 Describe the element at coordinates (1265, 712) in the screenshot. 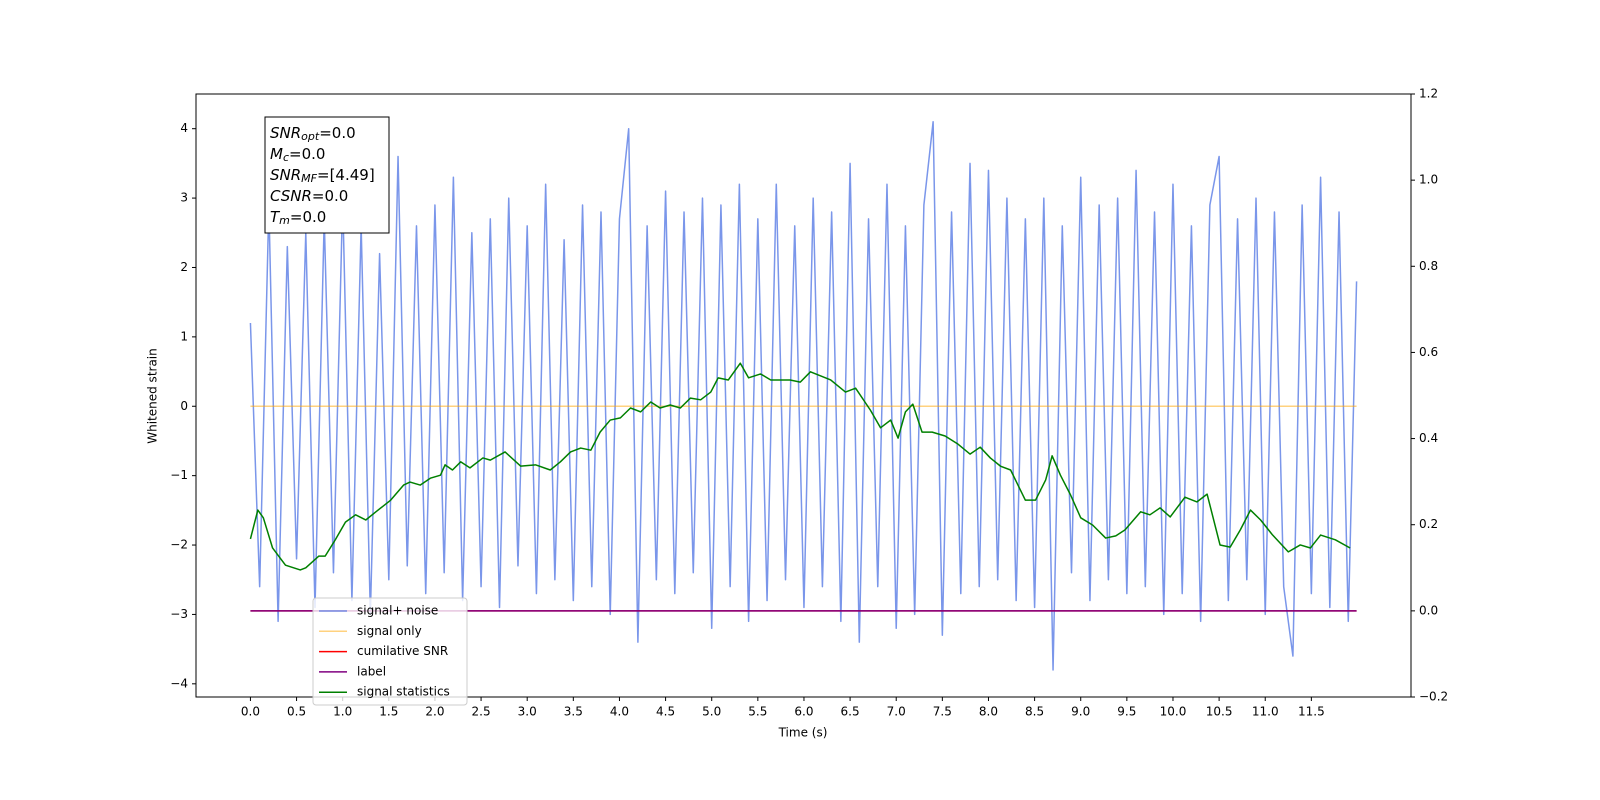

I see `x-tick-label: 11.0` at that location.